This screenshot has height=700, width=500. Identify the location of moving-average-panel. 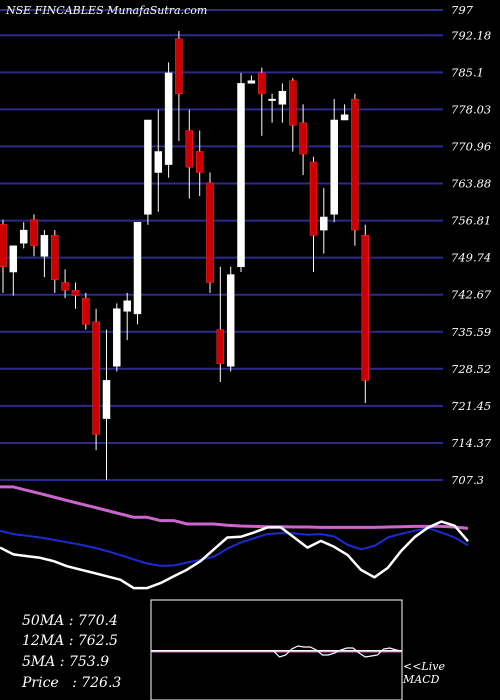
(234, 537).